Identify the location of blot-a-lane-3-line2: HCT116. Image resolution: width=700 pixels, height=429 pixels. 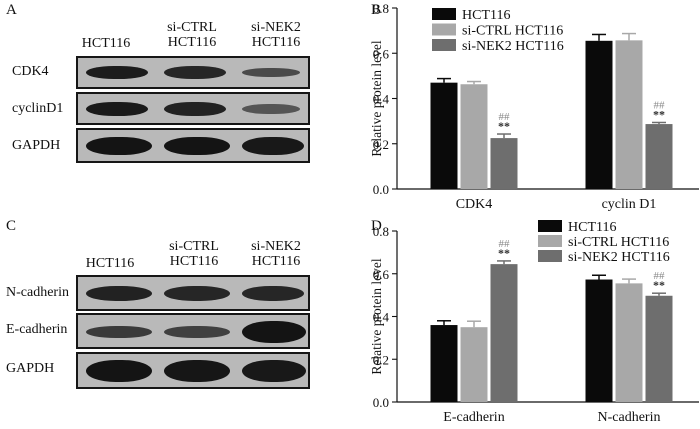
(276, 42).